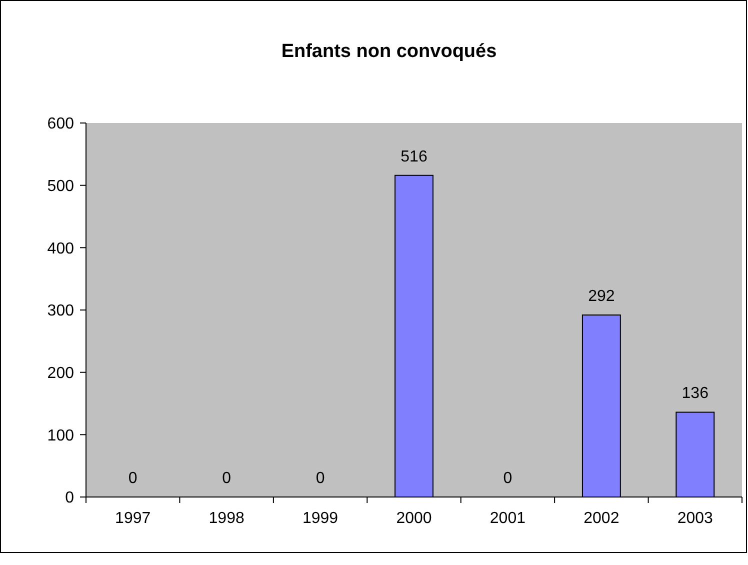 Image resolution: width=748 pixels, height=565 pixels. What do you see at coordinates (389, 51) in the screenshot?
I see `chart-title: Enfants non convoqués` at bounding box center [389, 51].